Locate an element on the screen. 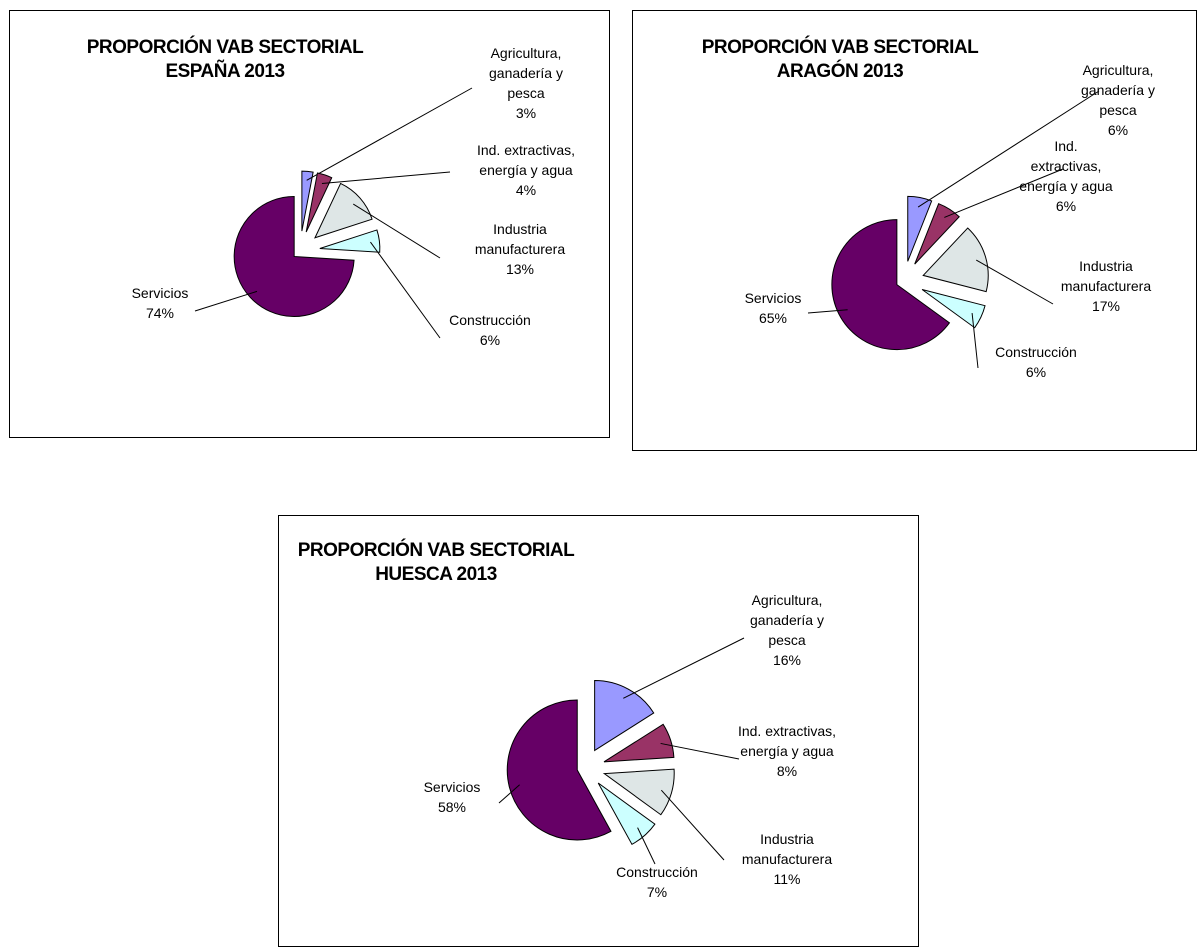  slice-label-manufacturera: Industria manufacturera 17% is located at coordinates (1106, 286).